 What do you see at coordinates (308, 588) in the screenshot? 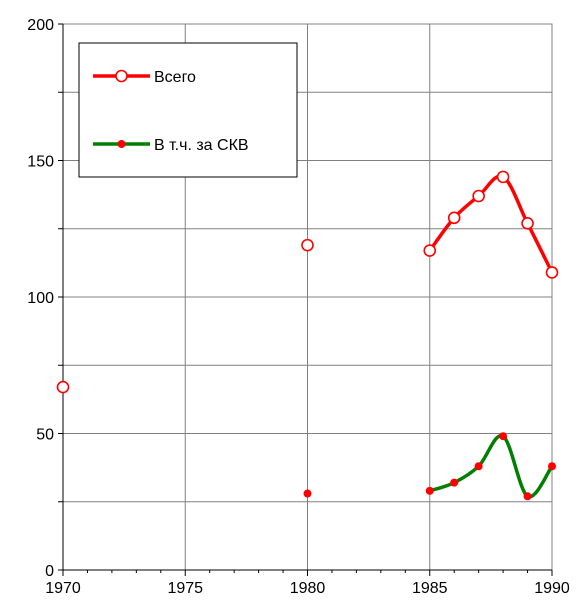
I see `x-tick-label: 1980` at bounding box center [308, 588].